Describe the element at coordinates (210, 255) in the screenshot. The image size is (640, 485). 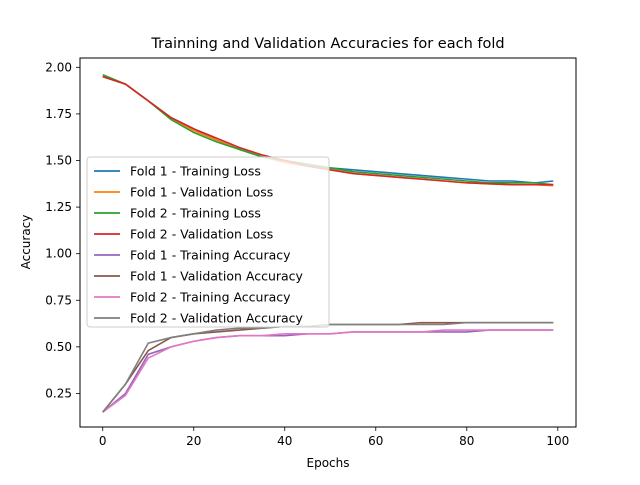
I see `legend-label: Fold 1 - Training Accuracy` at that location.